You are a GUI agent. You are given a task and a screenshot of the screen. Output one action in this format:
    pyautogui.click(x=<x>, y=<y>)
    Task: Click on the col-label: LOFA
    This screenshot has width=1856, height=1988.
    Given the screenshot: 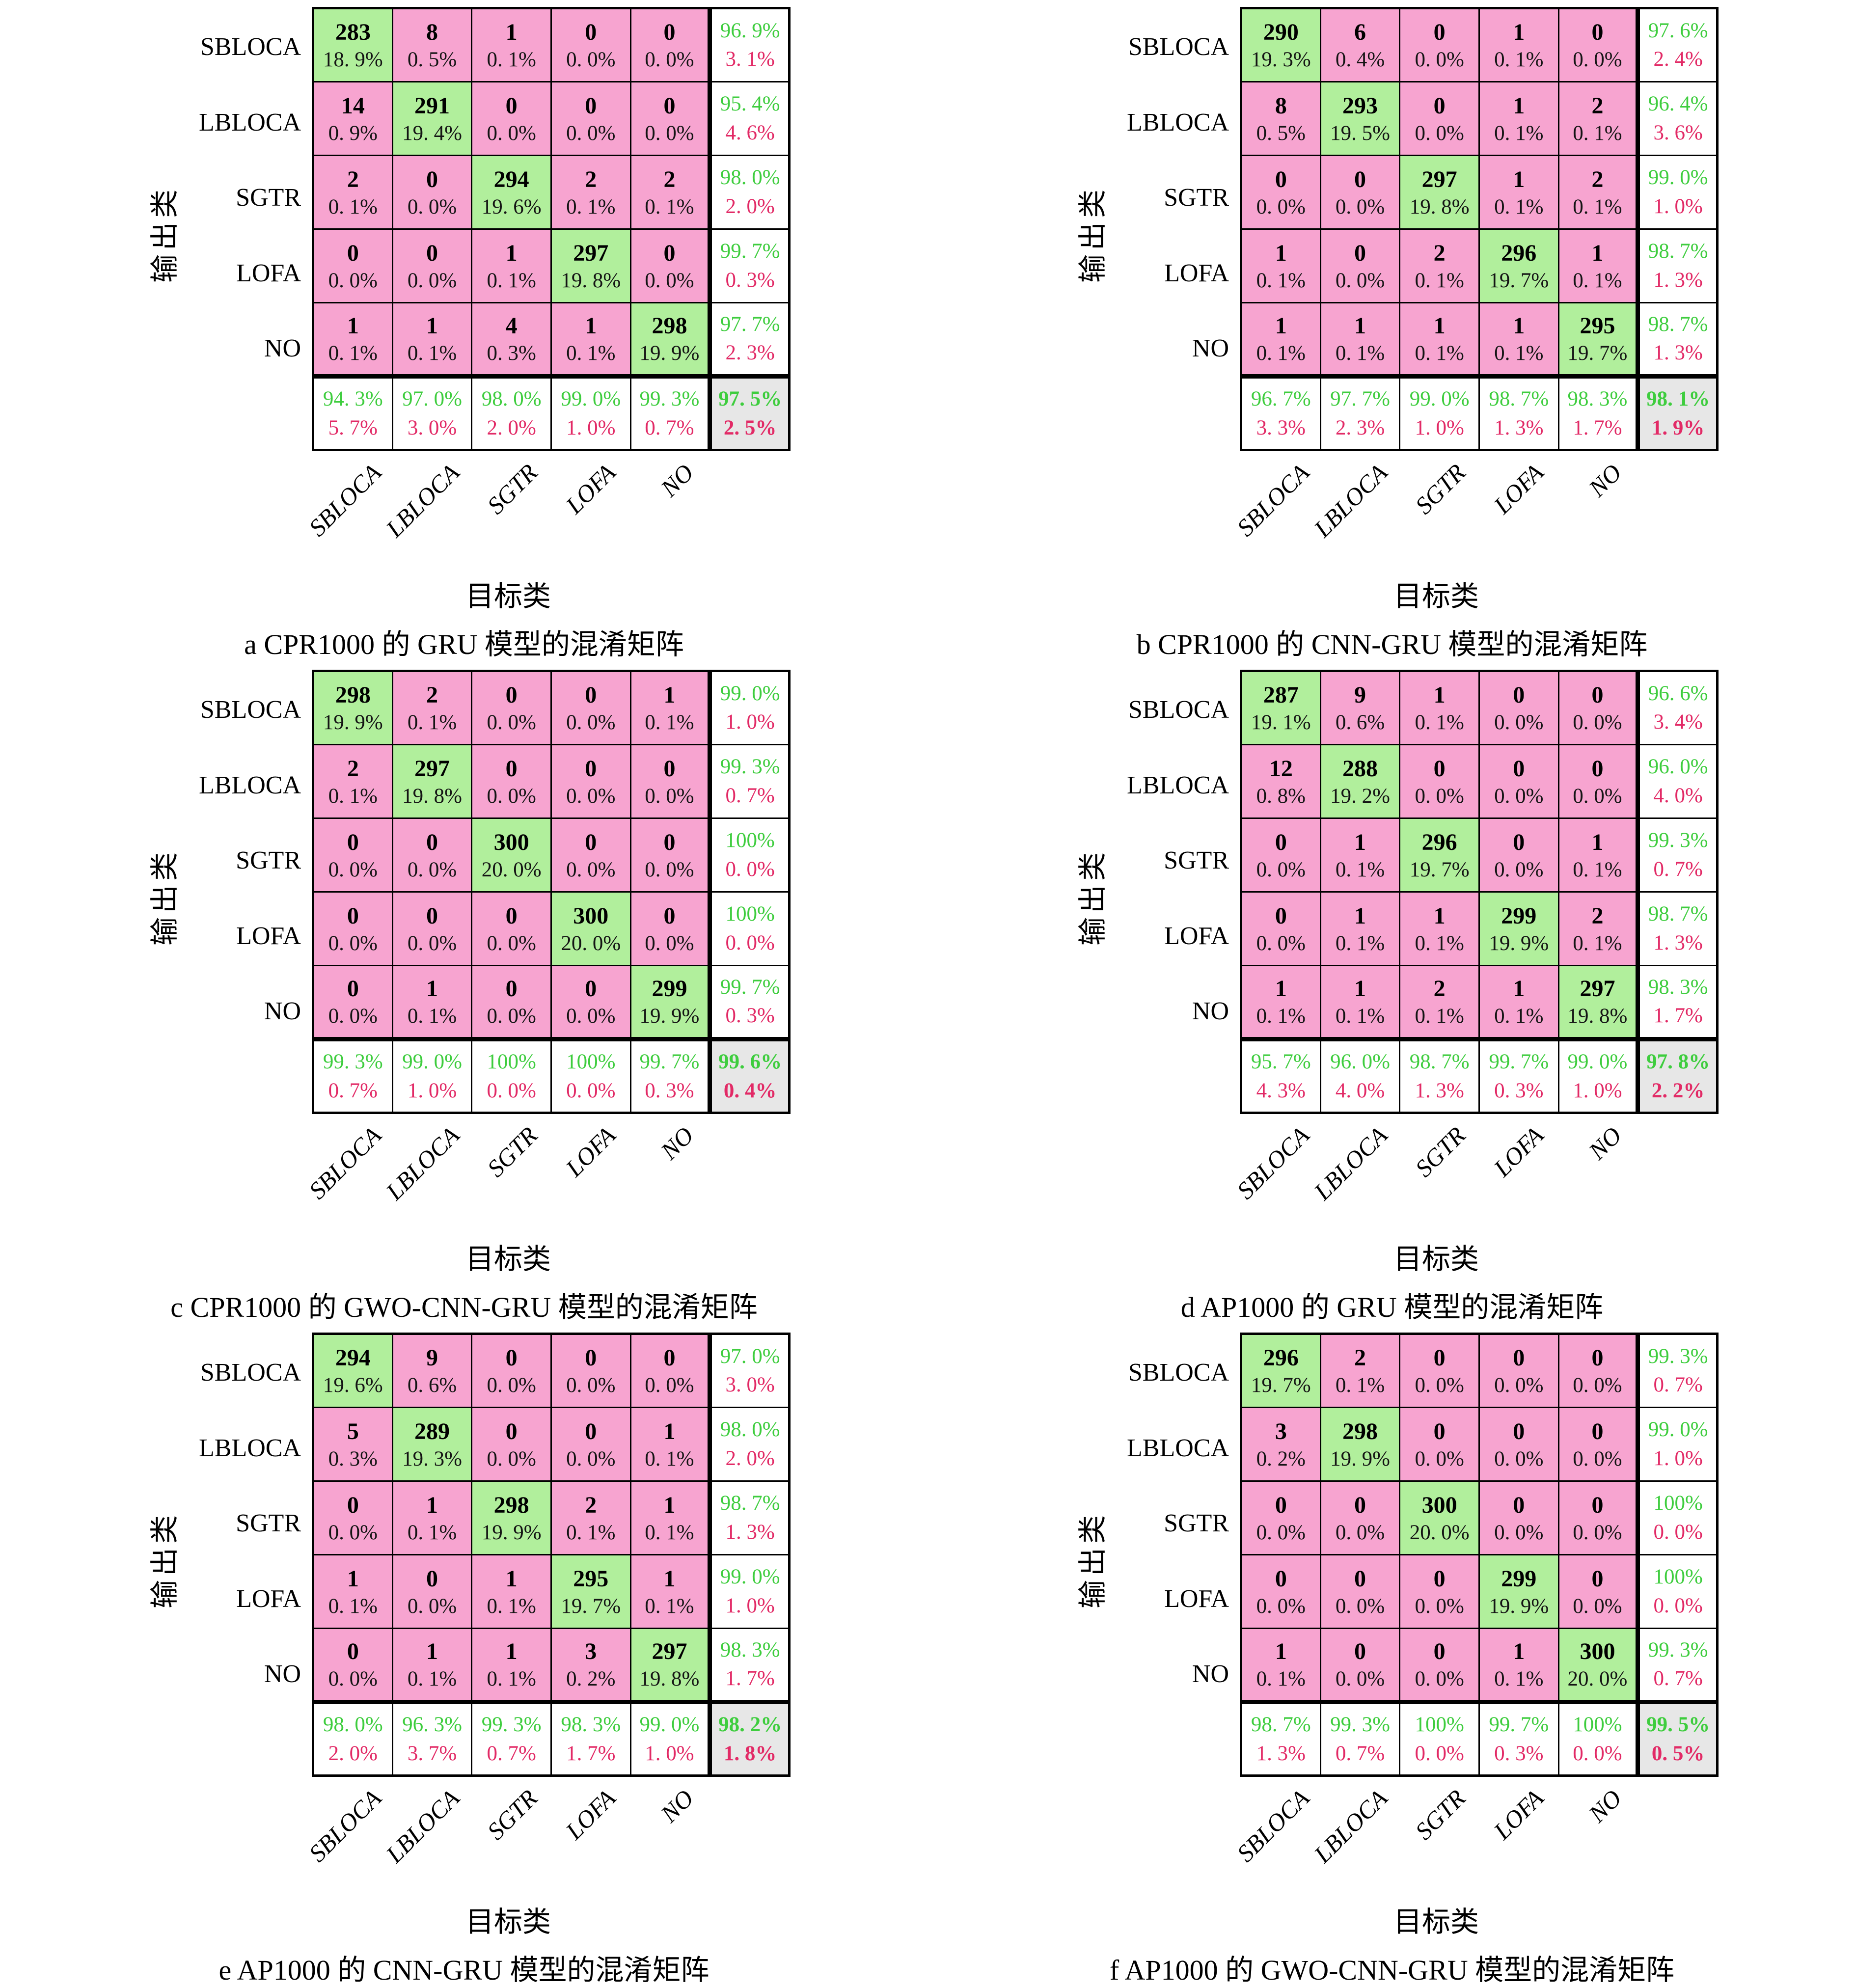 What is the action you would take?
    pyautogui.click(x=590, y=488)
    